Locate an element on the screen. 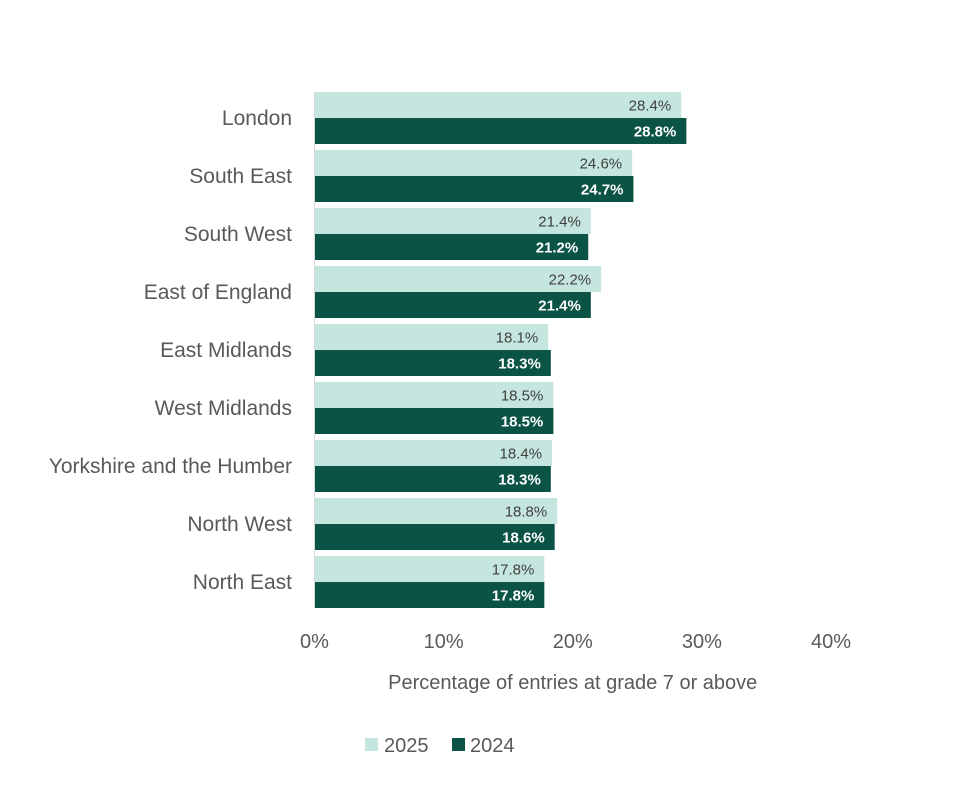  category-label-5: West Midlands is located at coordinates (223, 408).